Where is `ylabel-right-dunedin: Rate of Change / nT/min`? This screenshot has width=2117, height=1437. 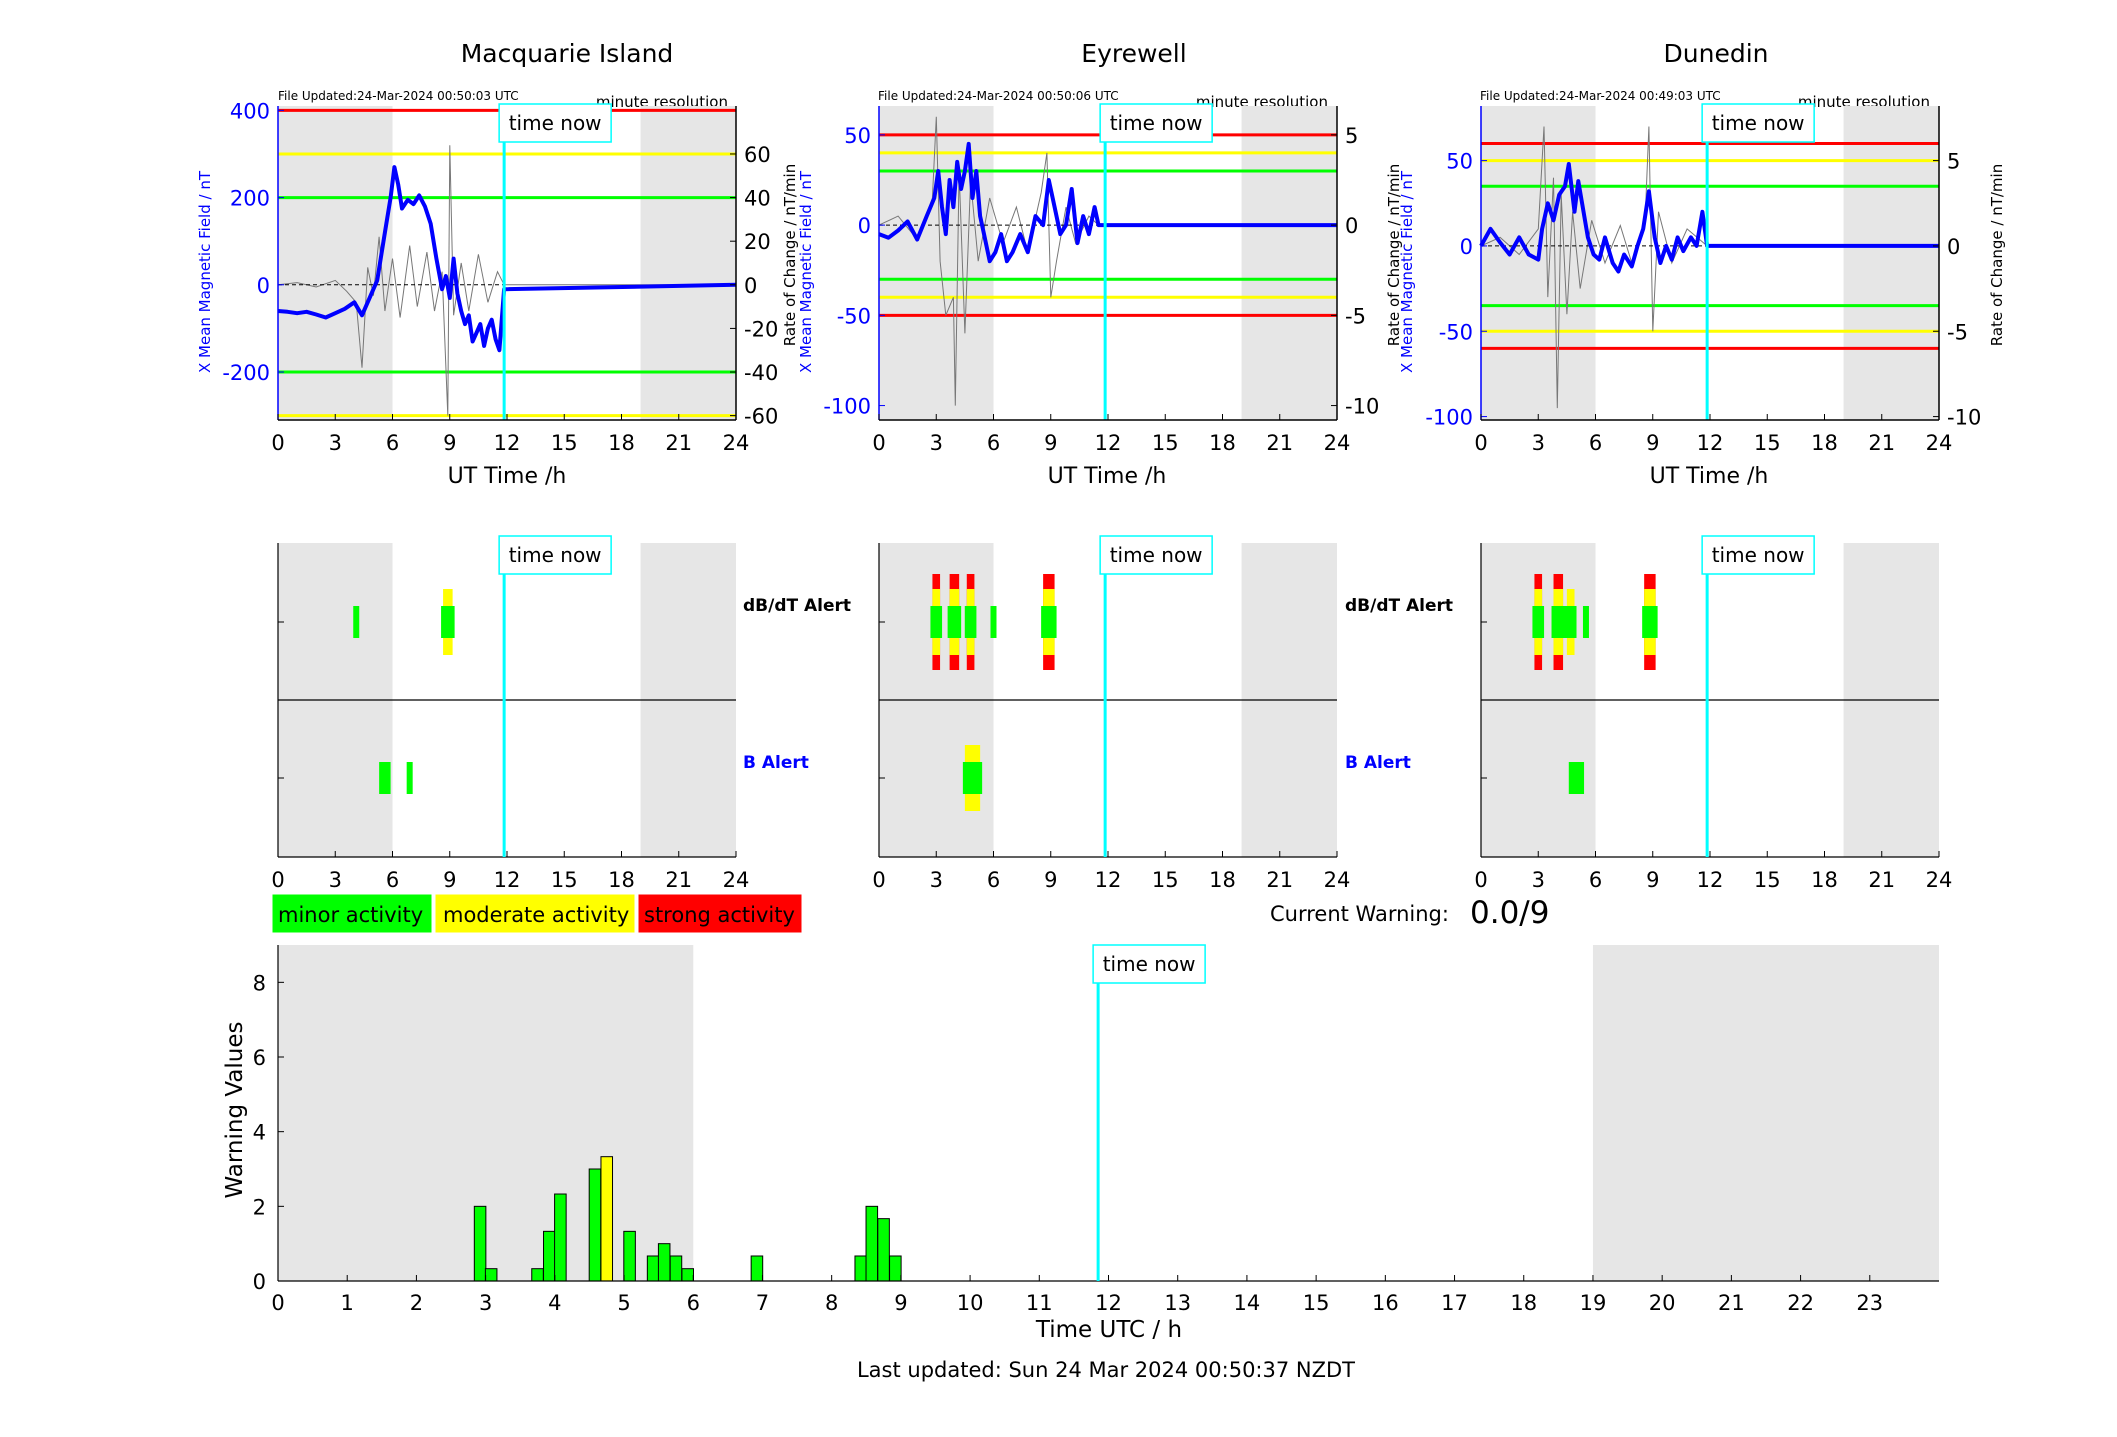
ylabel-right-dunedin: Rate of Change / nT/min is located at coordinates (1997, 255).